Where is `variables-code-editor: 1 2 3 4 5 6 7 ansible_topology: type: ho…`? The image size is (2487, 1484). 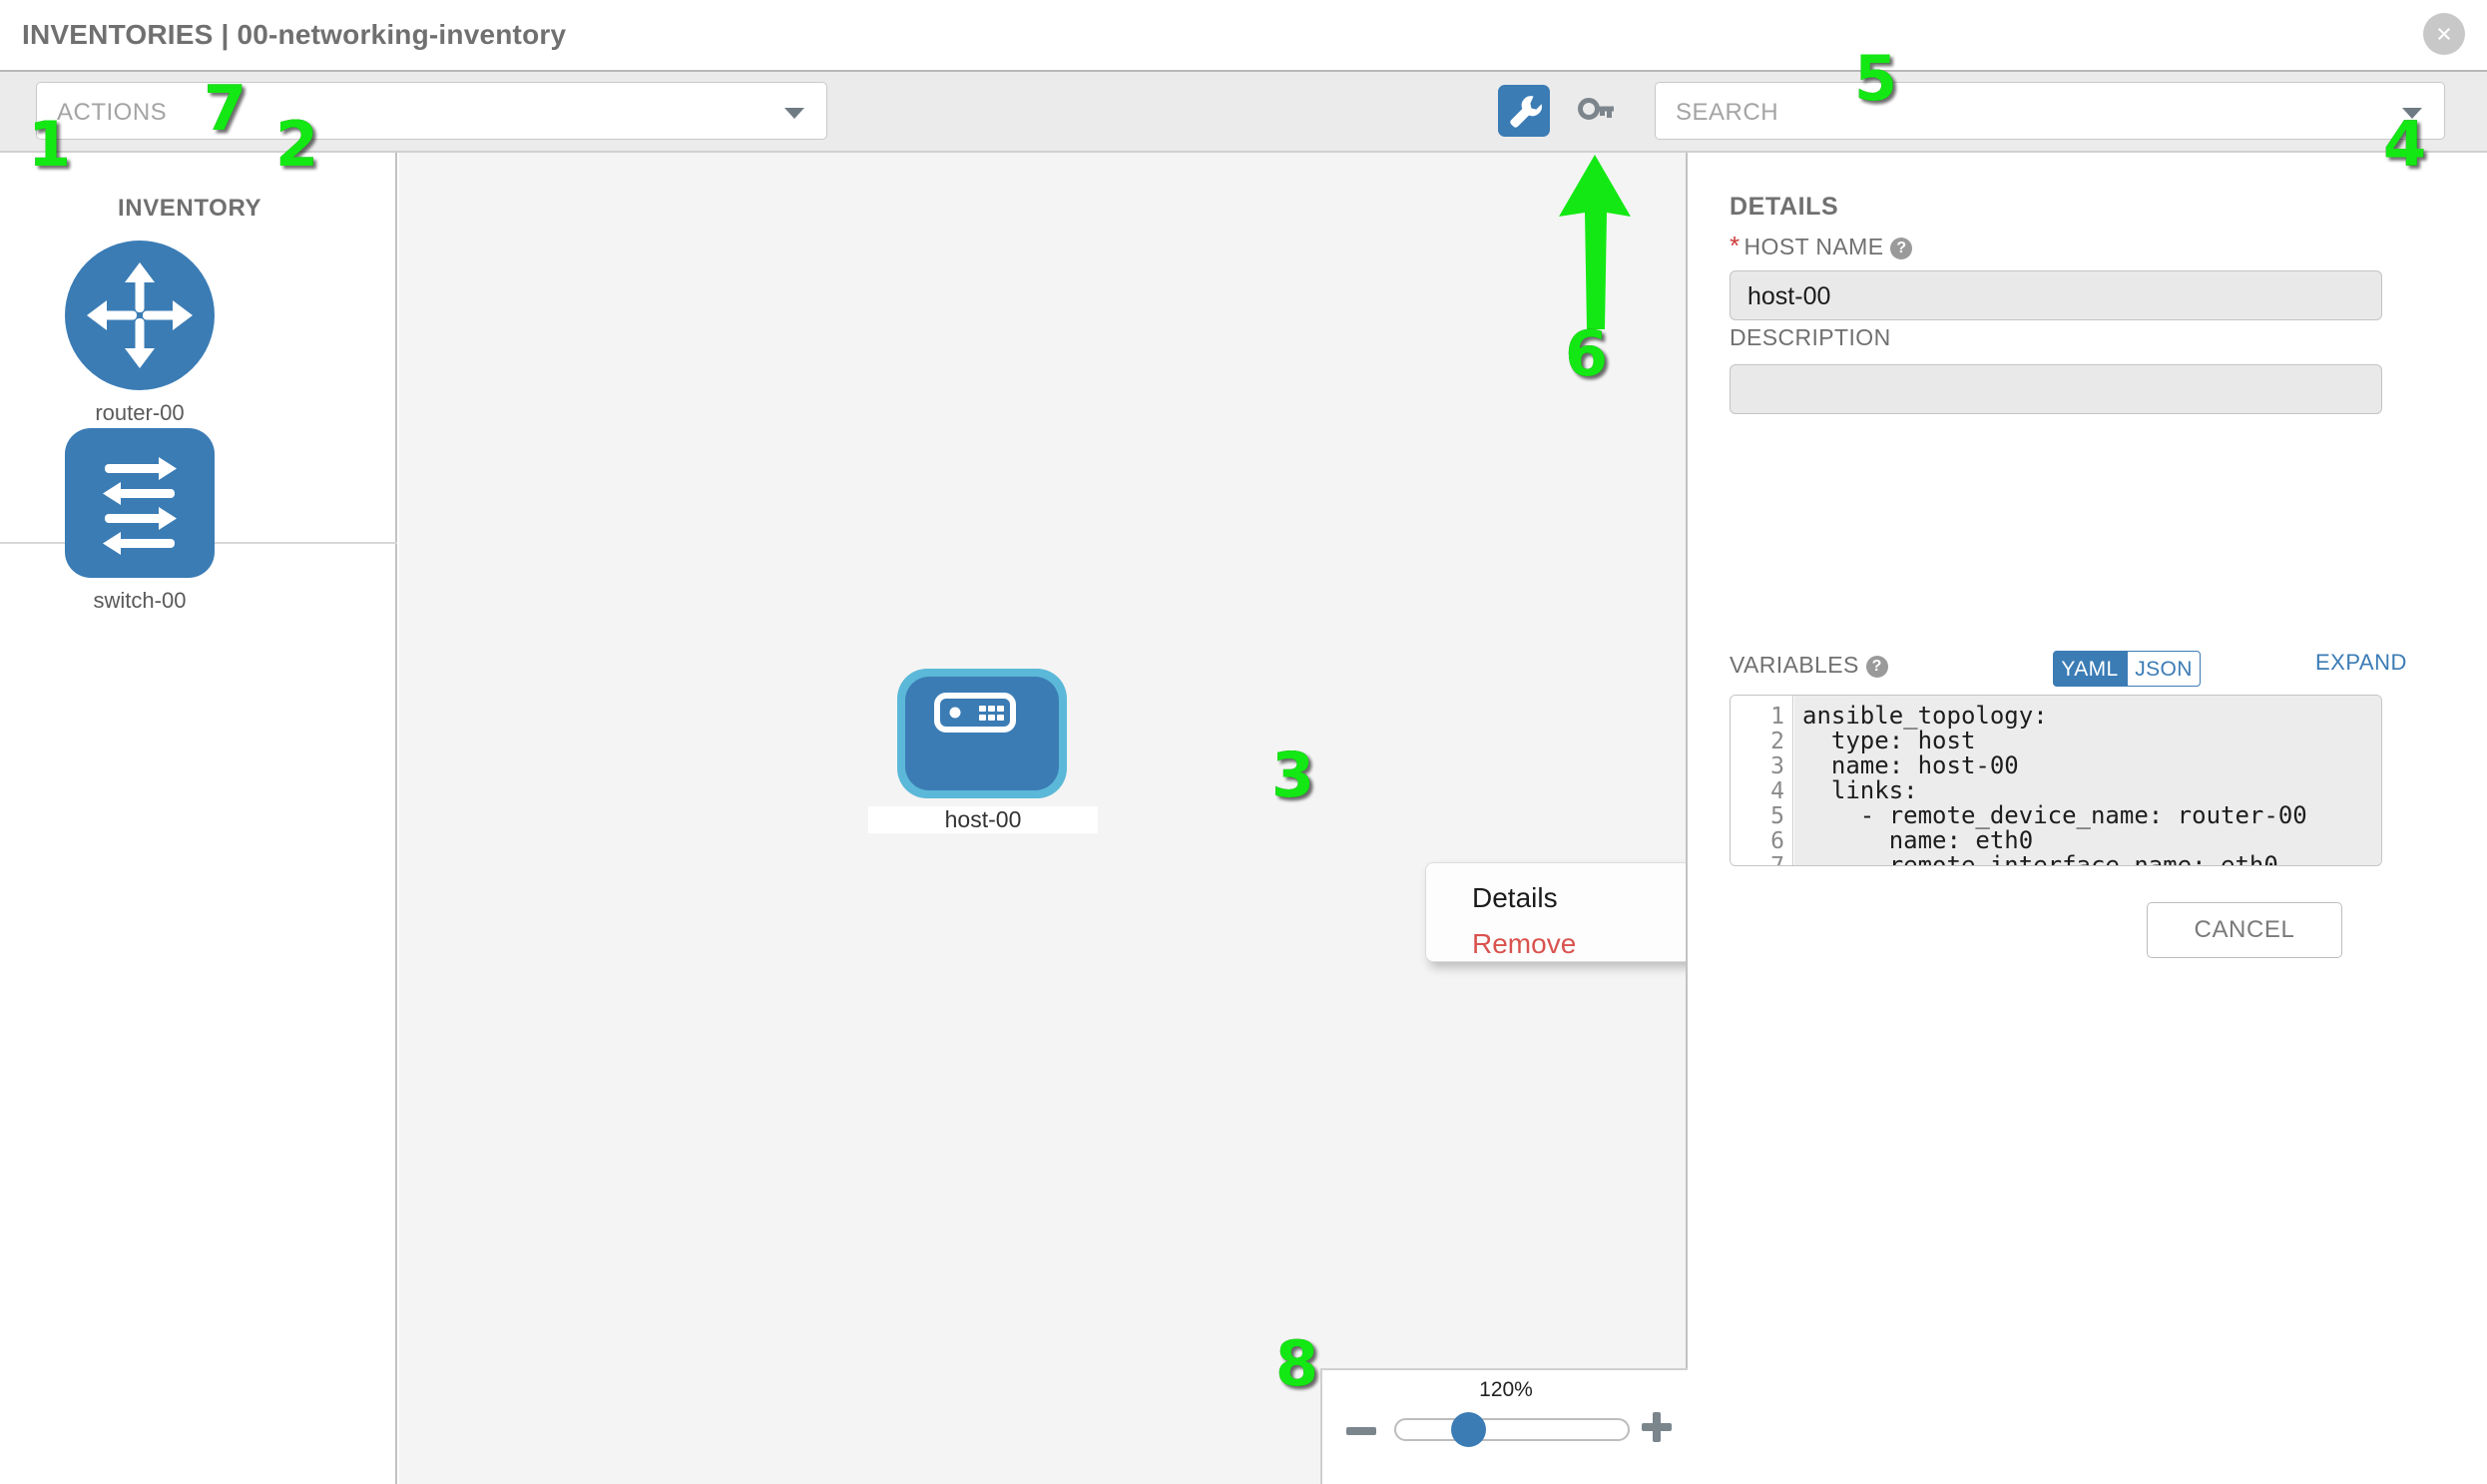 variables-code-editor: 1 2 3 4 5 6 7 ansible_topology: type: ho… is located at coordinates (2056, 780).